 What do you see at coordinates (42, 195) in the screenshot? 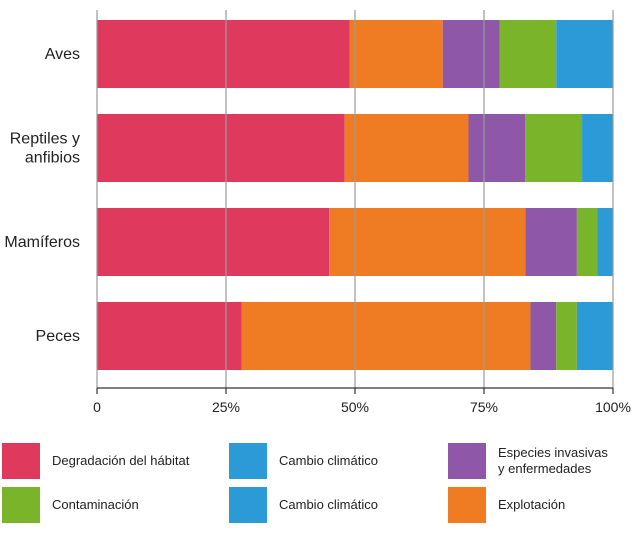
I see `labels-layer: Aves Reptiles y anfibios Mamíferos Peces` at bounding box center [42, 195].